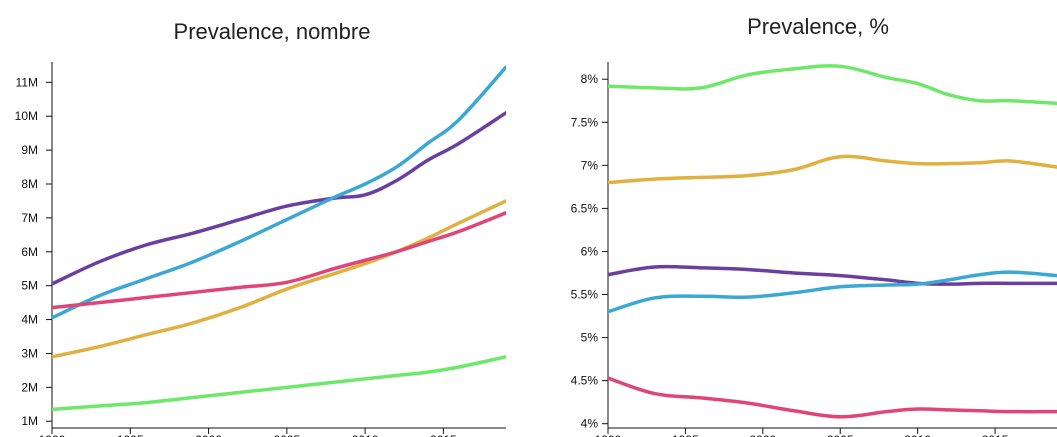 The height and width of the screenshot is (437, 1057). What do you see at coordinates (590, 251) in the screenshot?
I see `right-y-tick-label: 6%` at bounding box center [590, 251].